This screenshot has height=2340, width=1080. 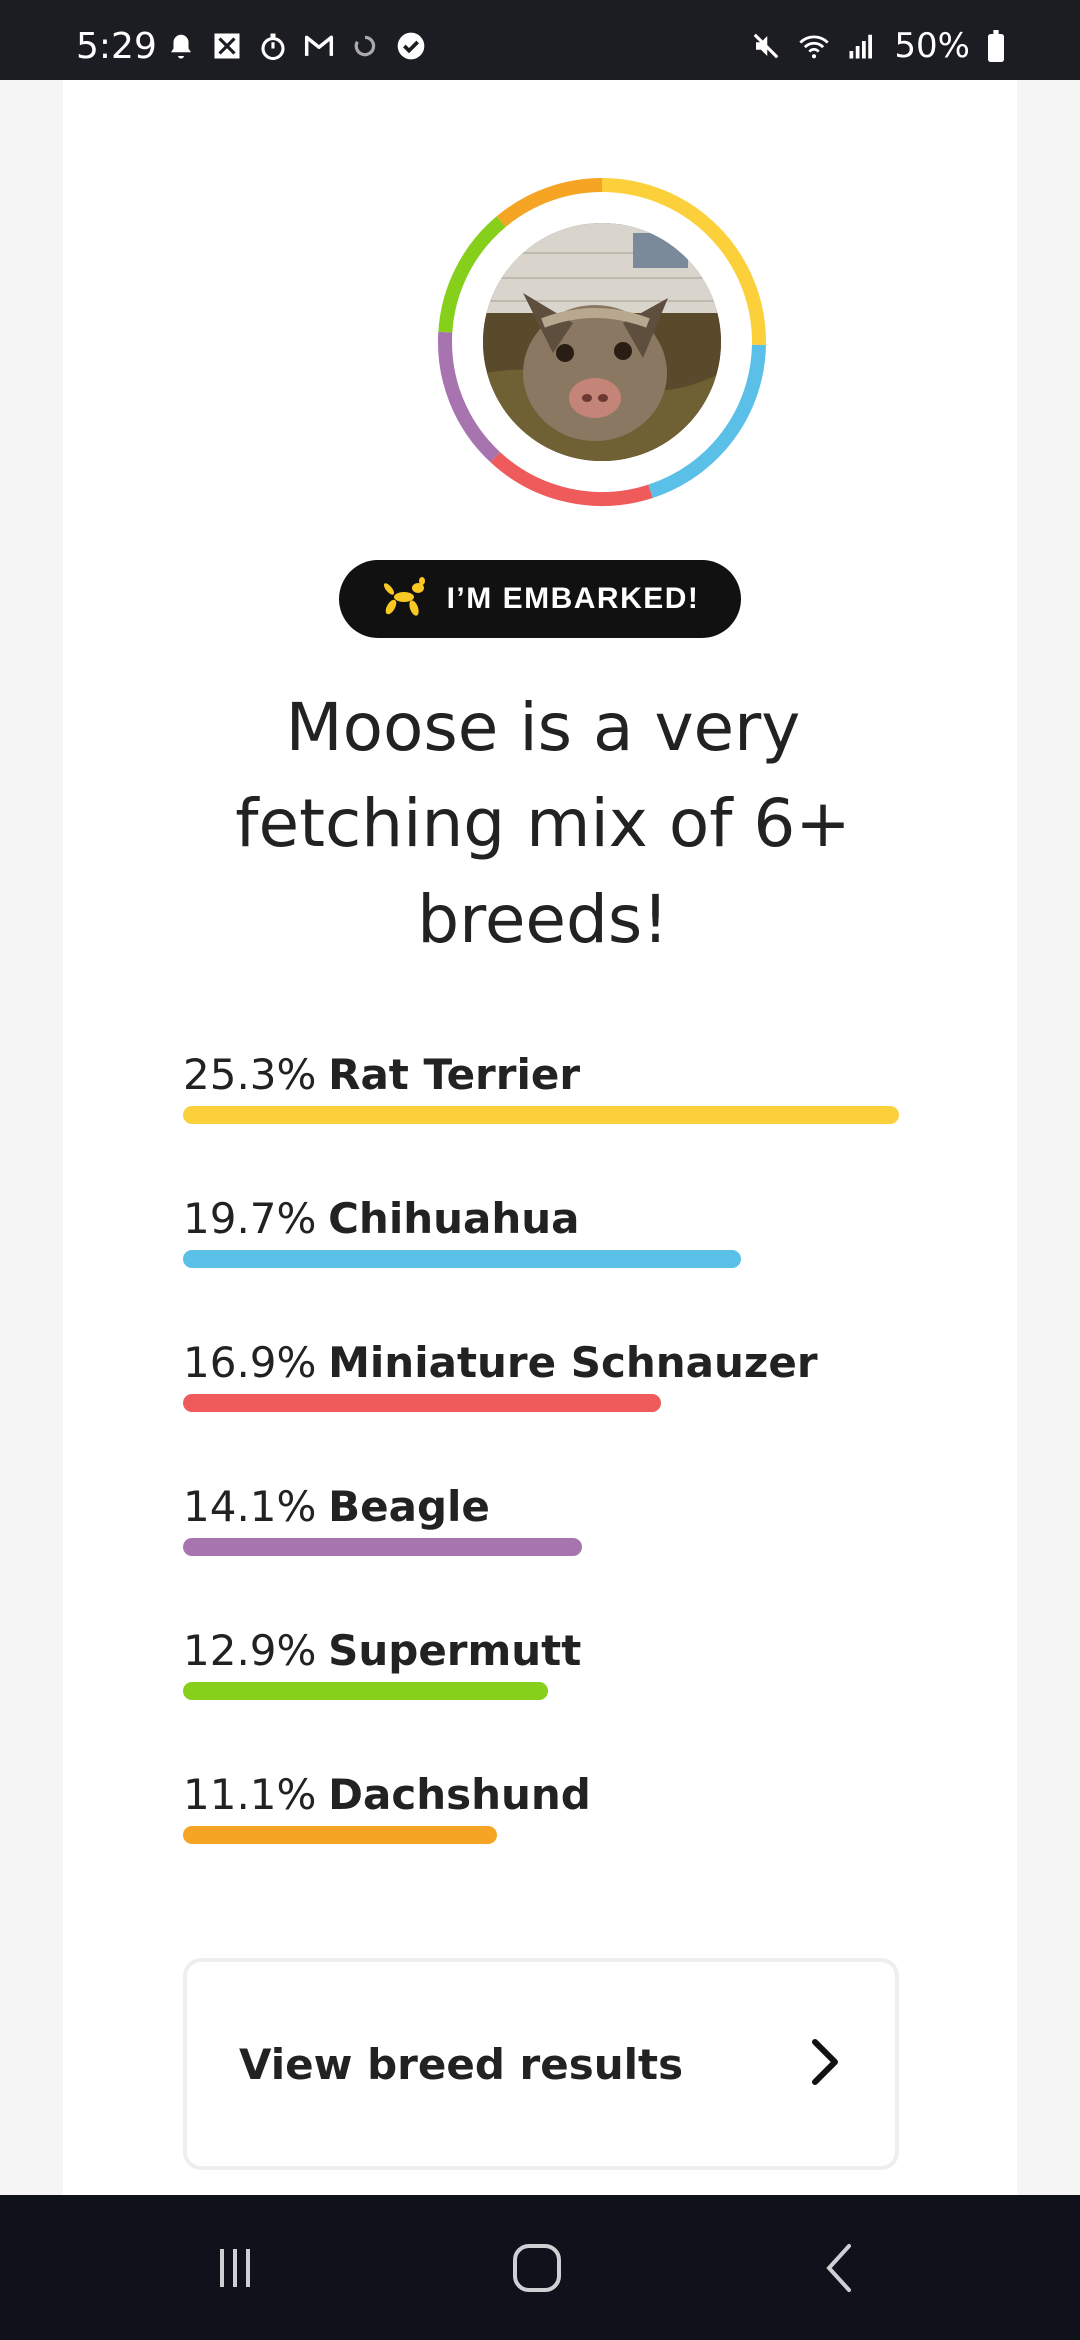 What do you see at coordinates (250, 1074) in the screenshot?
I see `breed-percent: 25.3%` at bounding box center [250, 1074].